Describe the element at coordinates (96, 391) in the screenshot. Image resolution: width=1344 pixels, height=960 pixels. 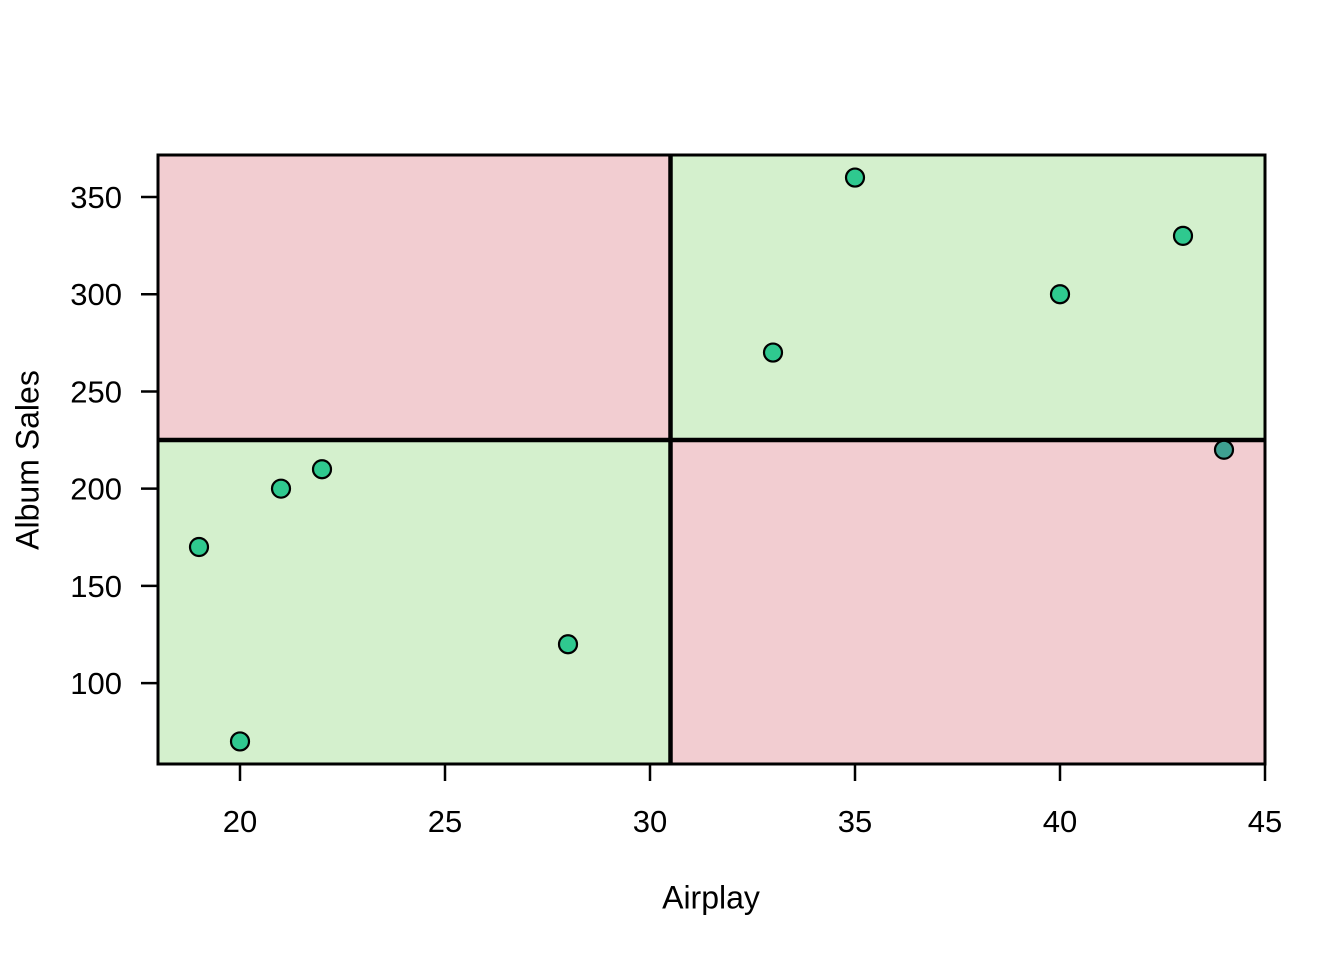
I see `y-tick-label: 250` at that location.